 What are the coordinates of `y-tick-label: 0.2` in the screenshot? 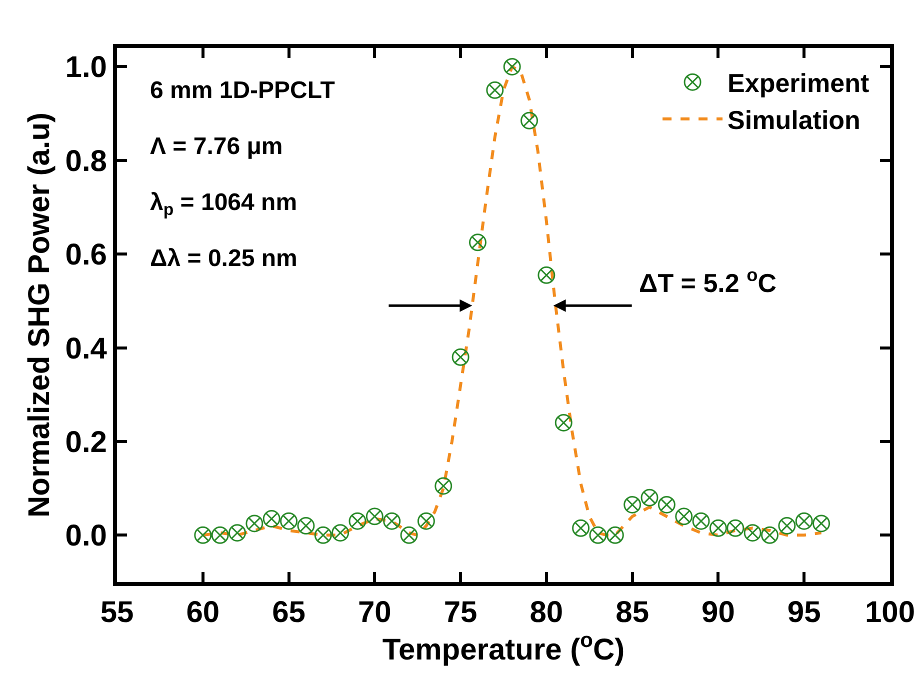 It's located at (86, 442).